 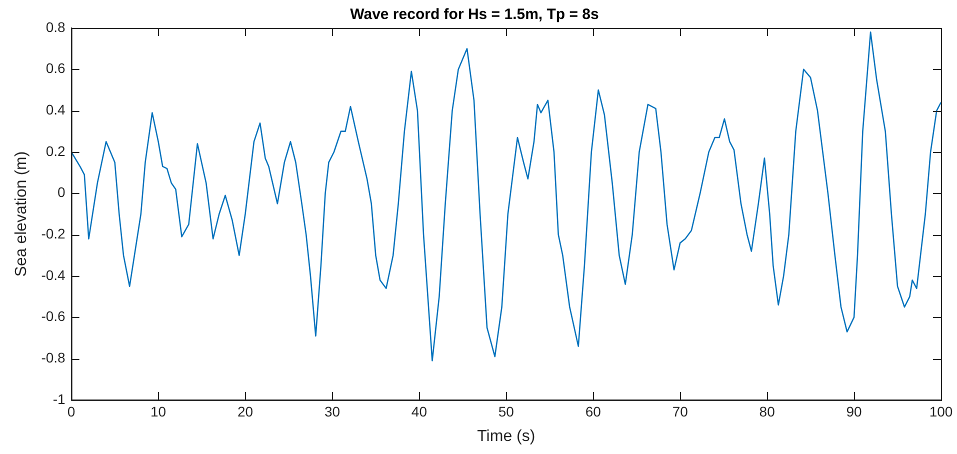 I want to click on y-tick-label: -0.6, so click(x=53, y=316).